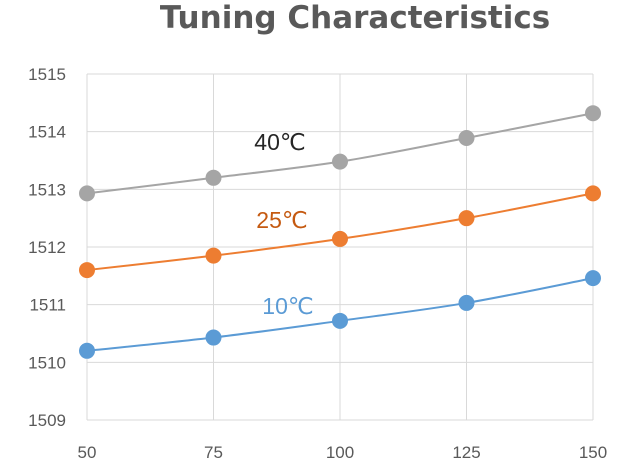  I want to click on series-labels: 40℃ 25℃ 10℃, so click(283, 224).